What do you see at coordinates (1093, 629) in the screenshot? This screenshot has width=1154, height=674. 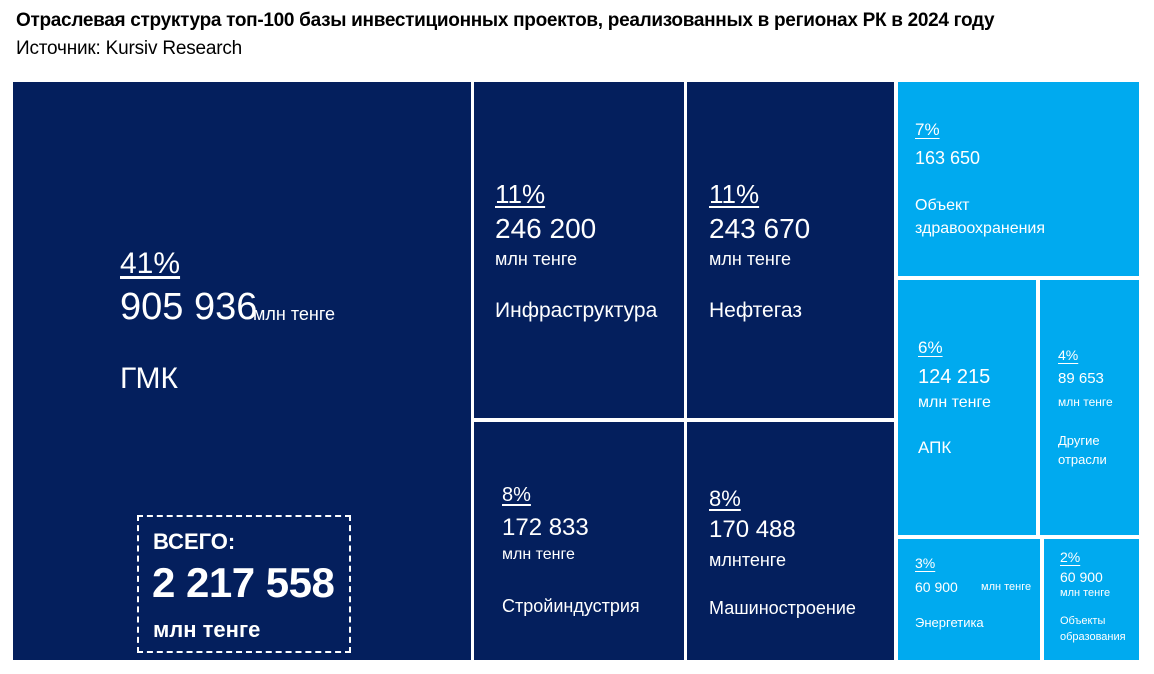 I see `tile-name: Объекты образования` at bounding box center [1093, 629].